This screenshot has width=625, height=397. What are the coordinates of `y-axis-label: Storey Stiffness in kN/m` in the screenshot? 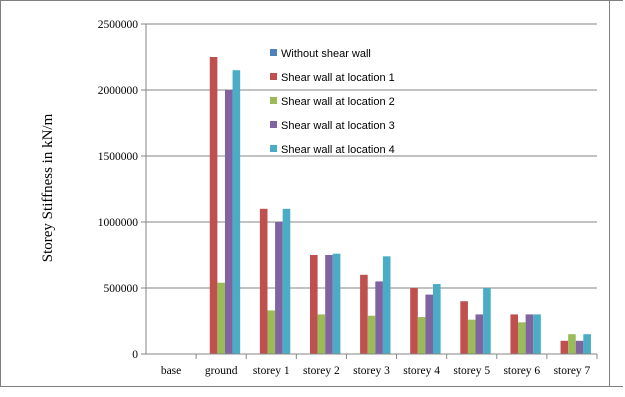 It's located at (48, 187).